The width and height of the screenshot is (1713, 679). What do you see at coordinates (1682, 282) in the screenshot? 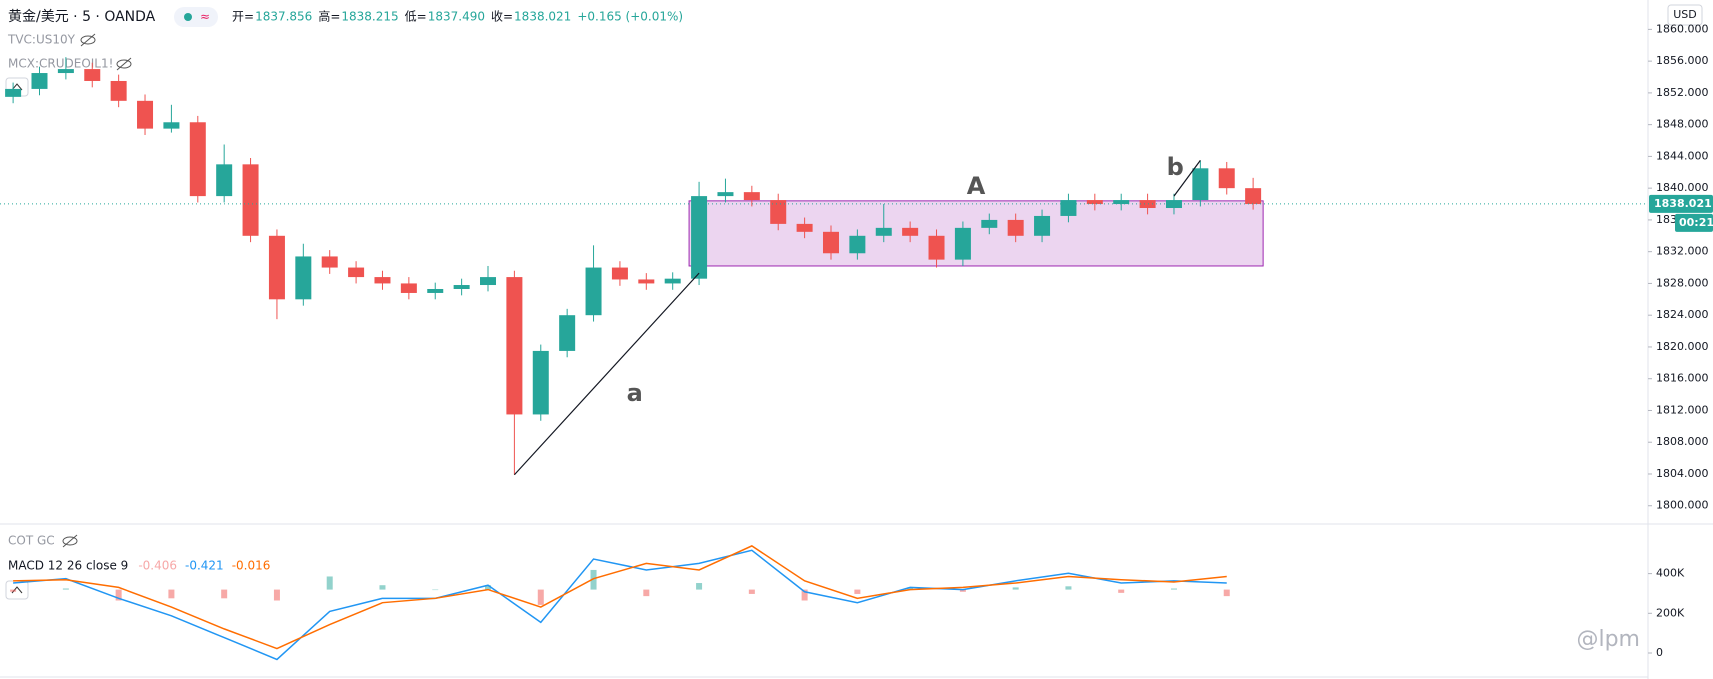
I see `y-tick-label: 1828.000` at bounding box center [1682, 282].